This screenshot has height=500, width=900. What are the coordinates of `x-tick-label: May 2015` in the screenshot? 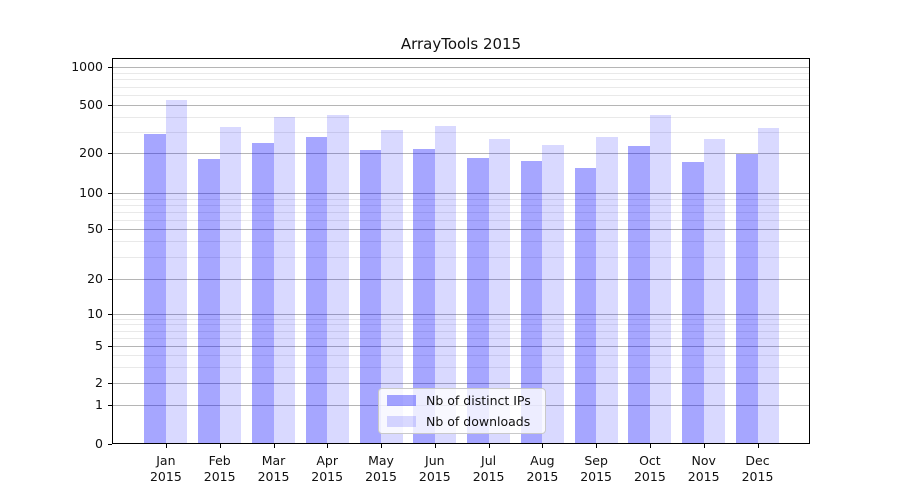 It's located at (381, 468).